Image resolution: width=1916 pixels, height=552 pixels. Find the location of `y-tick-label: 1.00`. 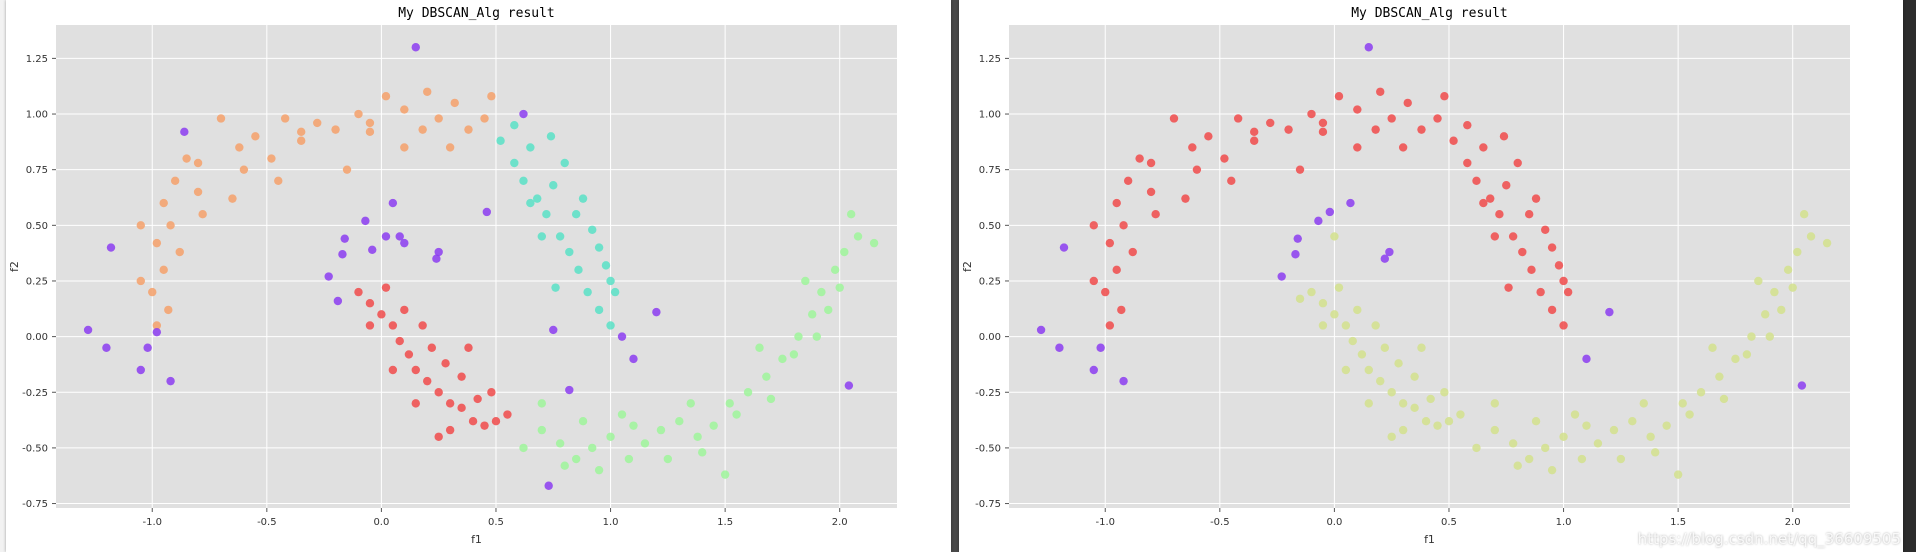

y-tick-label: 1.00 is located at coordinates (990, 115).